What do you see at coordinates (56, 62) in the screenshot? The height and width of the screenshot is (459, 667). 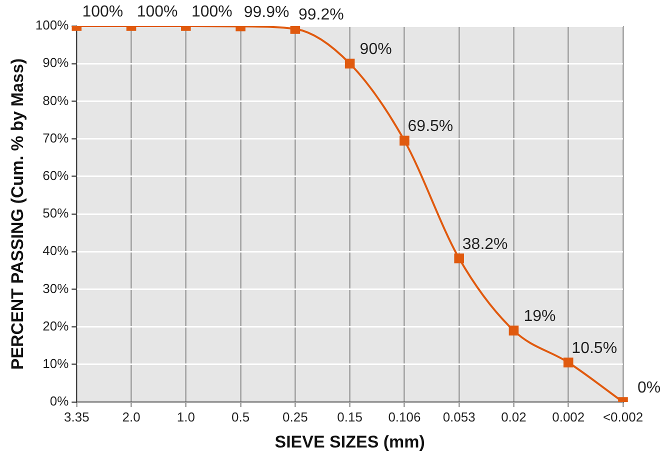 I see `y-tick-label: 90%` at bounding box center [56, 62].